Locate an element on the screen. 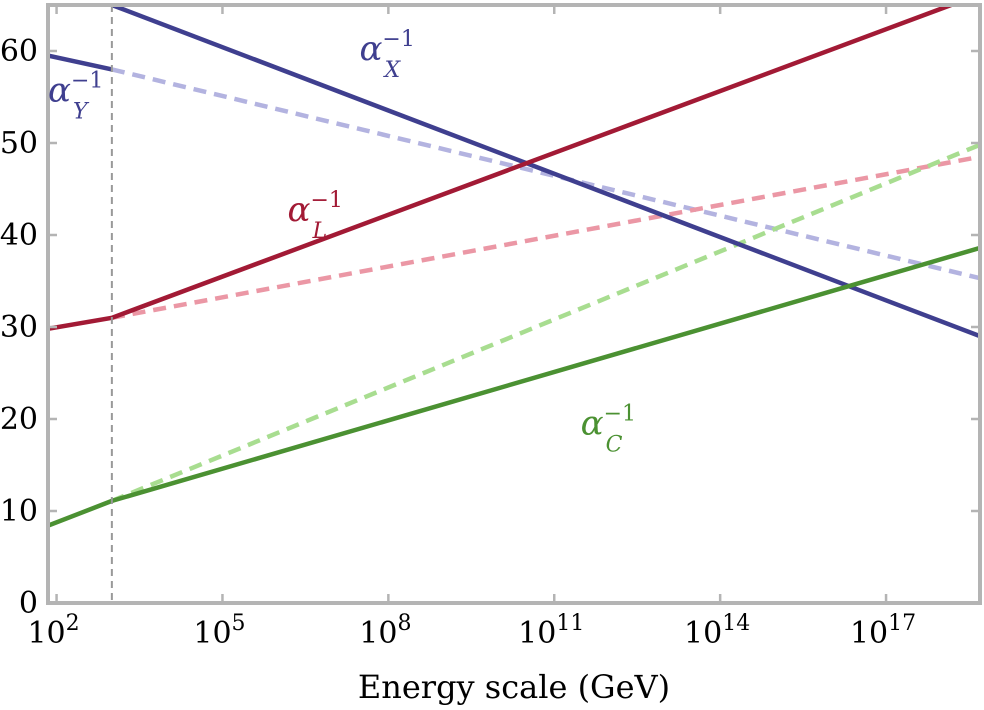  curve-label-x: α−1 X is located at coordinates (386, 55).